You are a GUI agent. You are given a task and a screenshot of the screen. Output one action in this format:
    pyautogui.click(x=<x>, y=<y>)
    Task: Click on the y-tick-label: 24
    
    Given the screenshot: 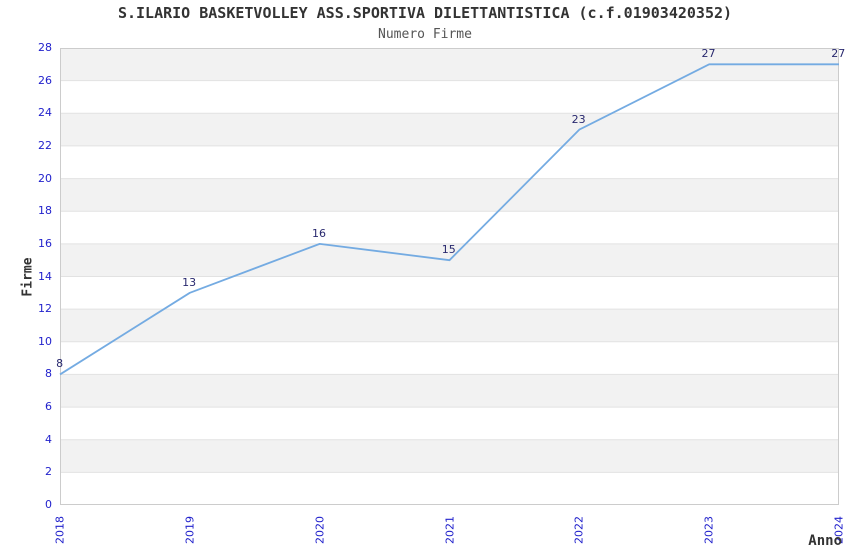 What is the action you would take?
    pyautogui.click(x=45, y=113)
    